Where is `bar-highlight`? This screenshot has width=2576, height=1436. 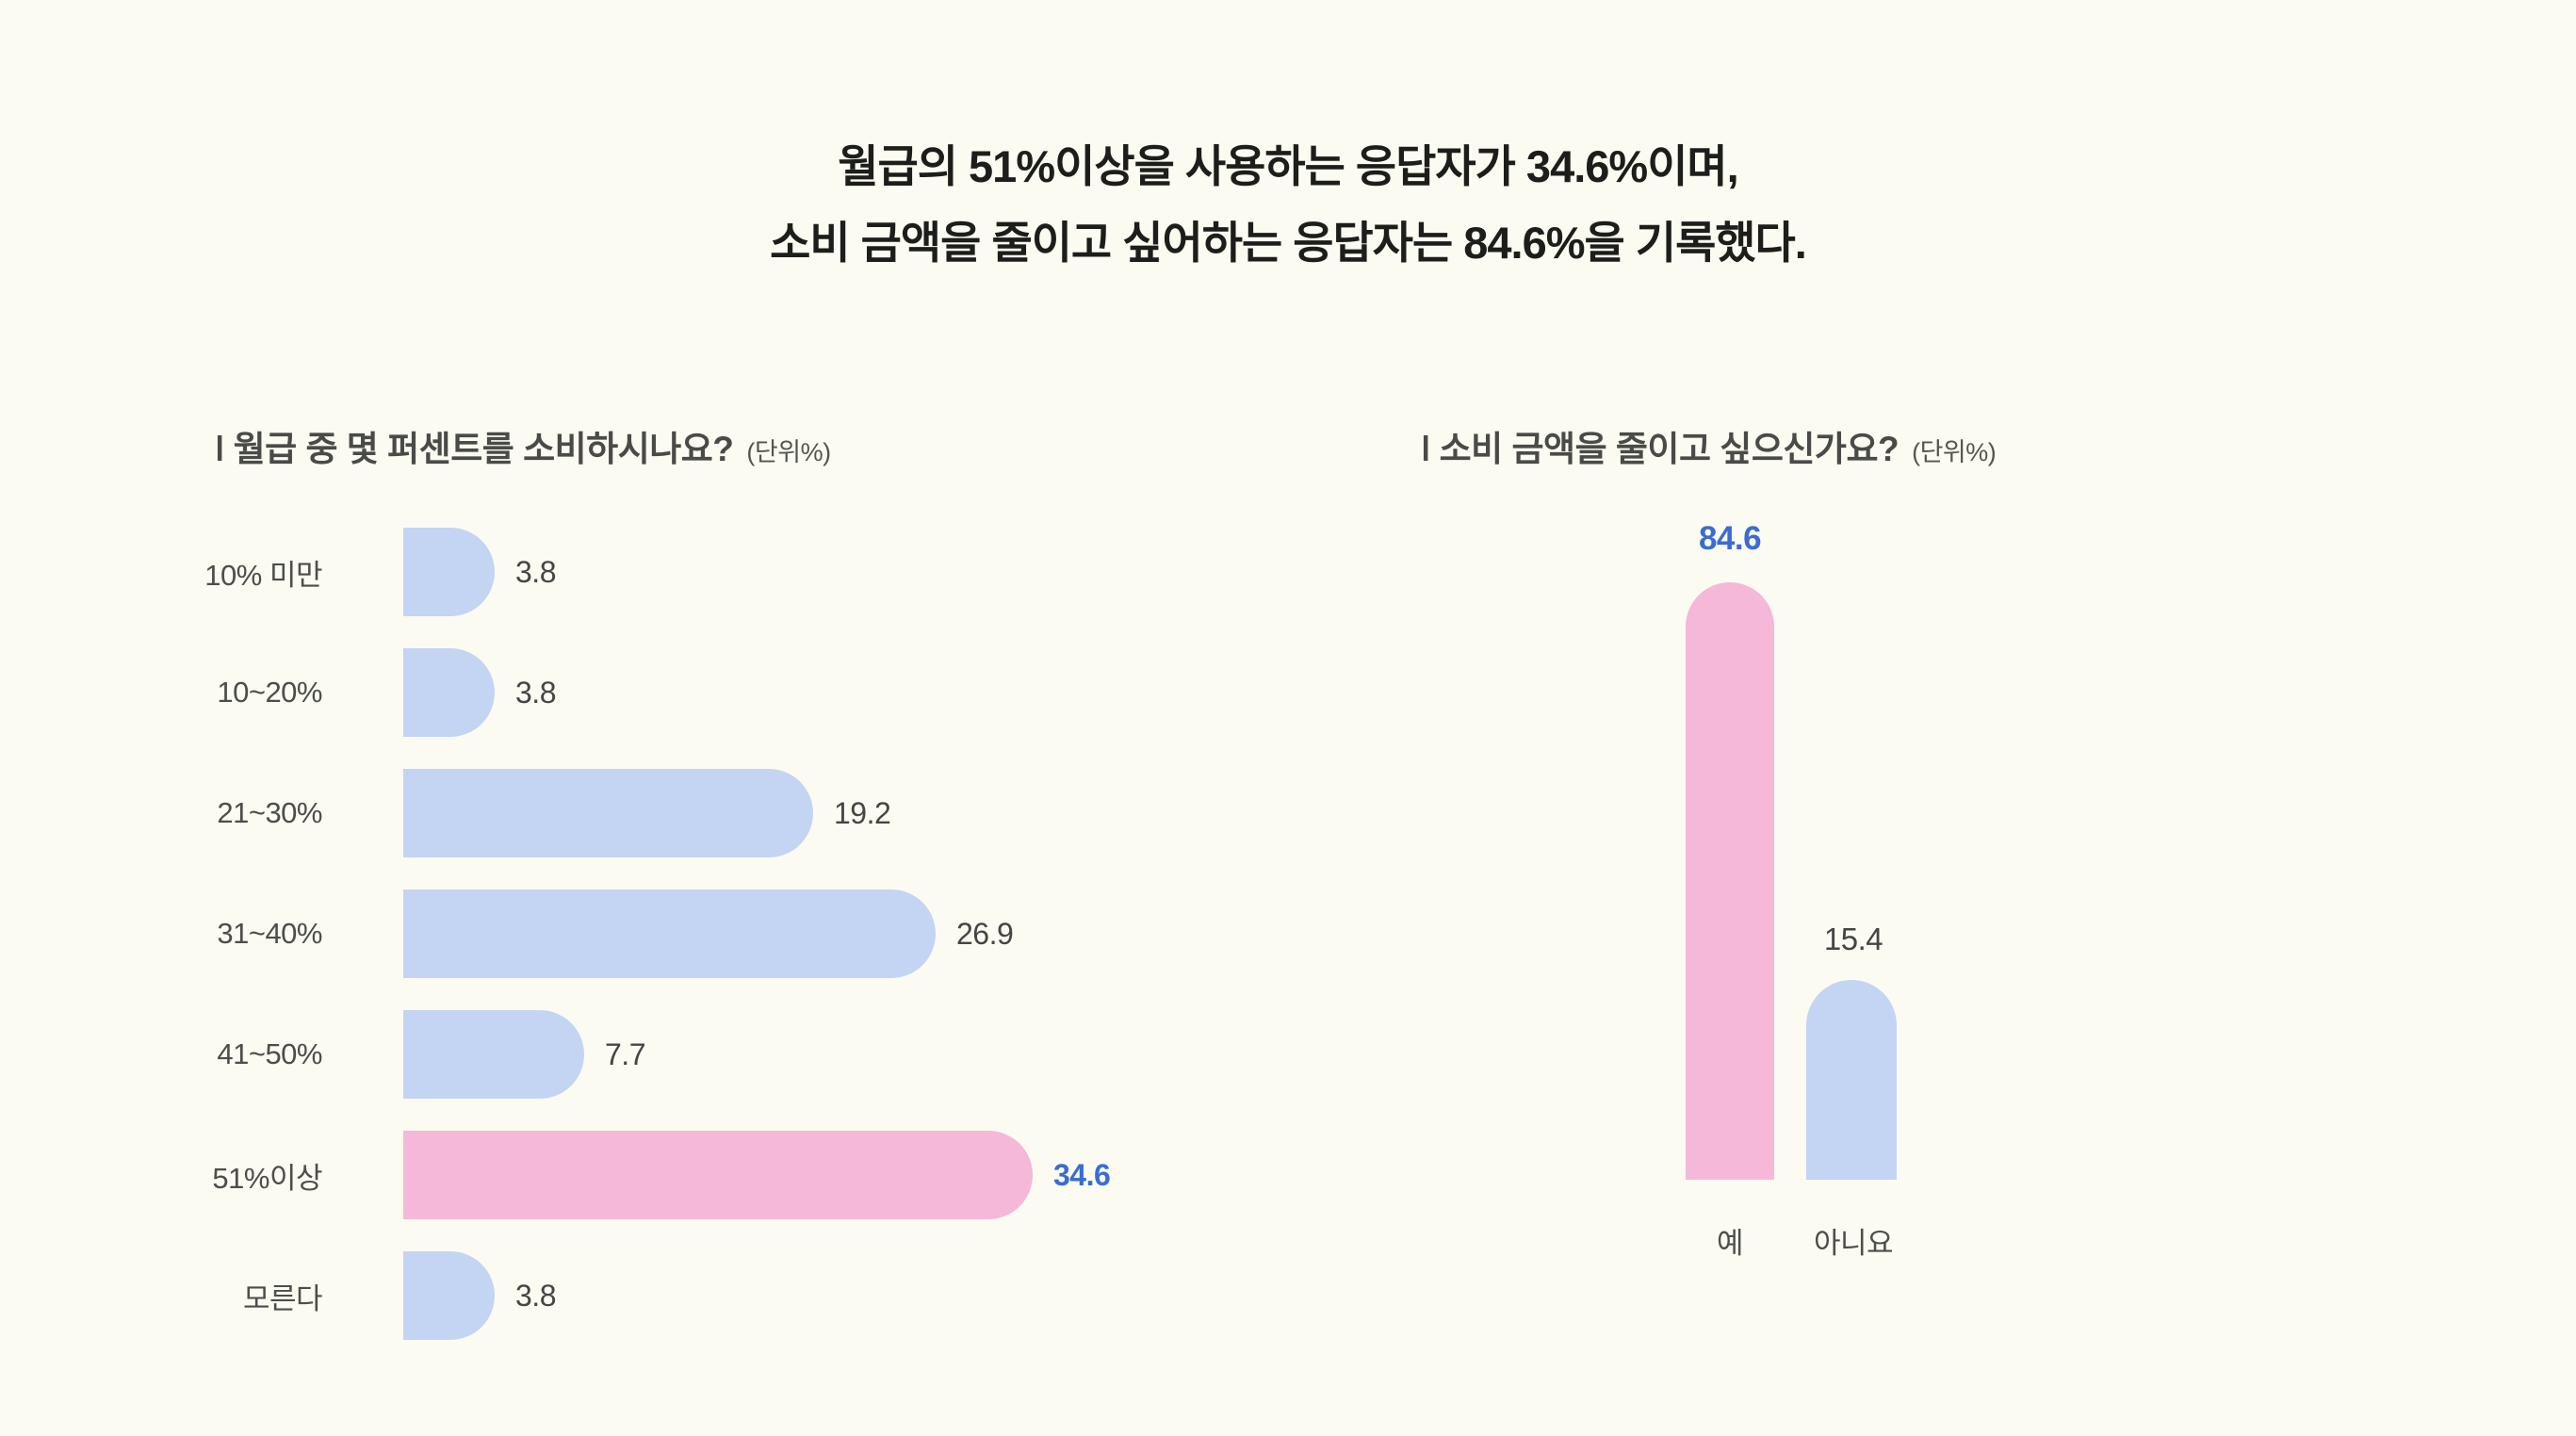
bar-highlight is located at coordinates (718, 1175).